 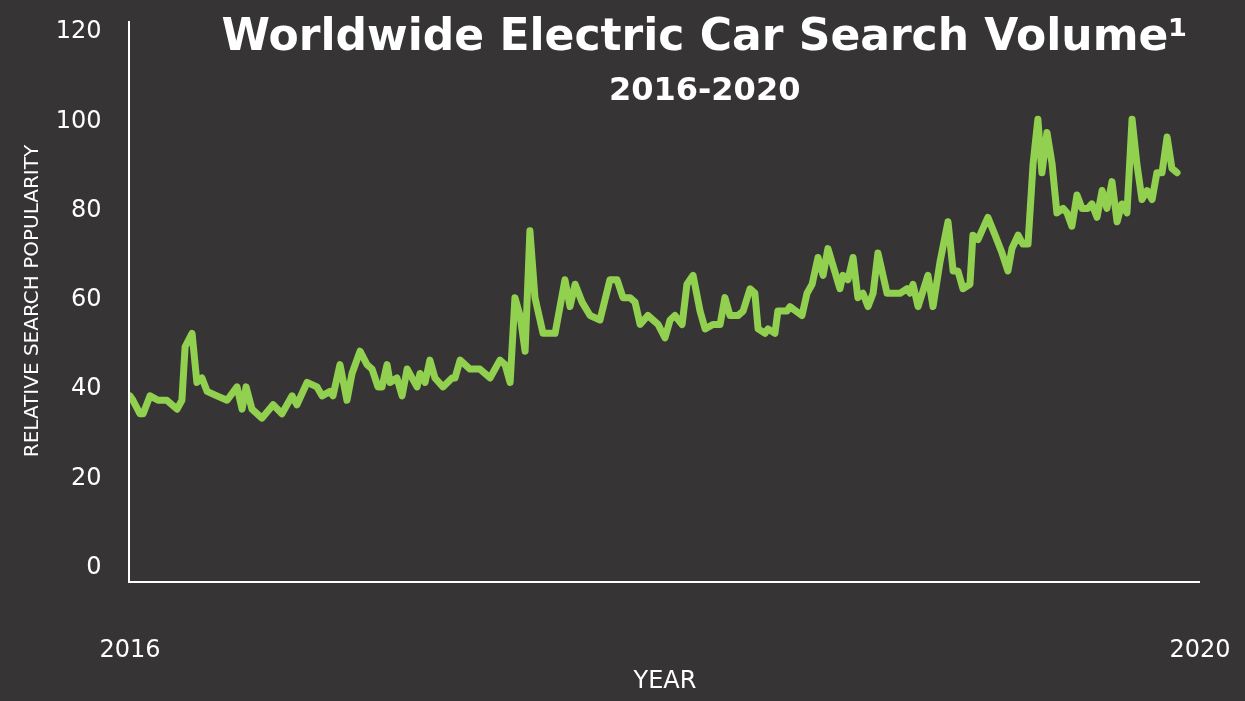 I want to click on y-tick-label: 0, so click(x=94, y=565).